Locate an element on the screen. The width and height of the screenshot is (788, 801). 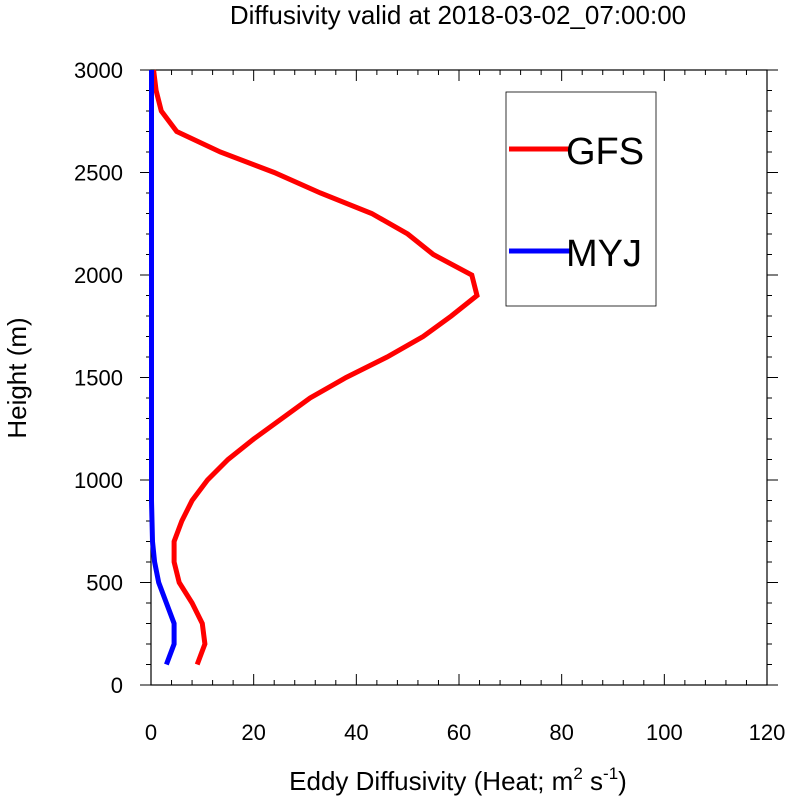
y-tick-label: 500 is located at coordinates (104, 583).